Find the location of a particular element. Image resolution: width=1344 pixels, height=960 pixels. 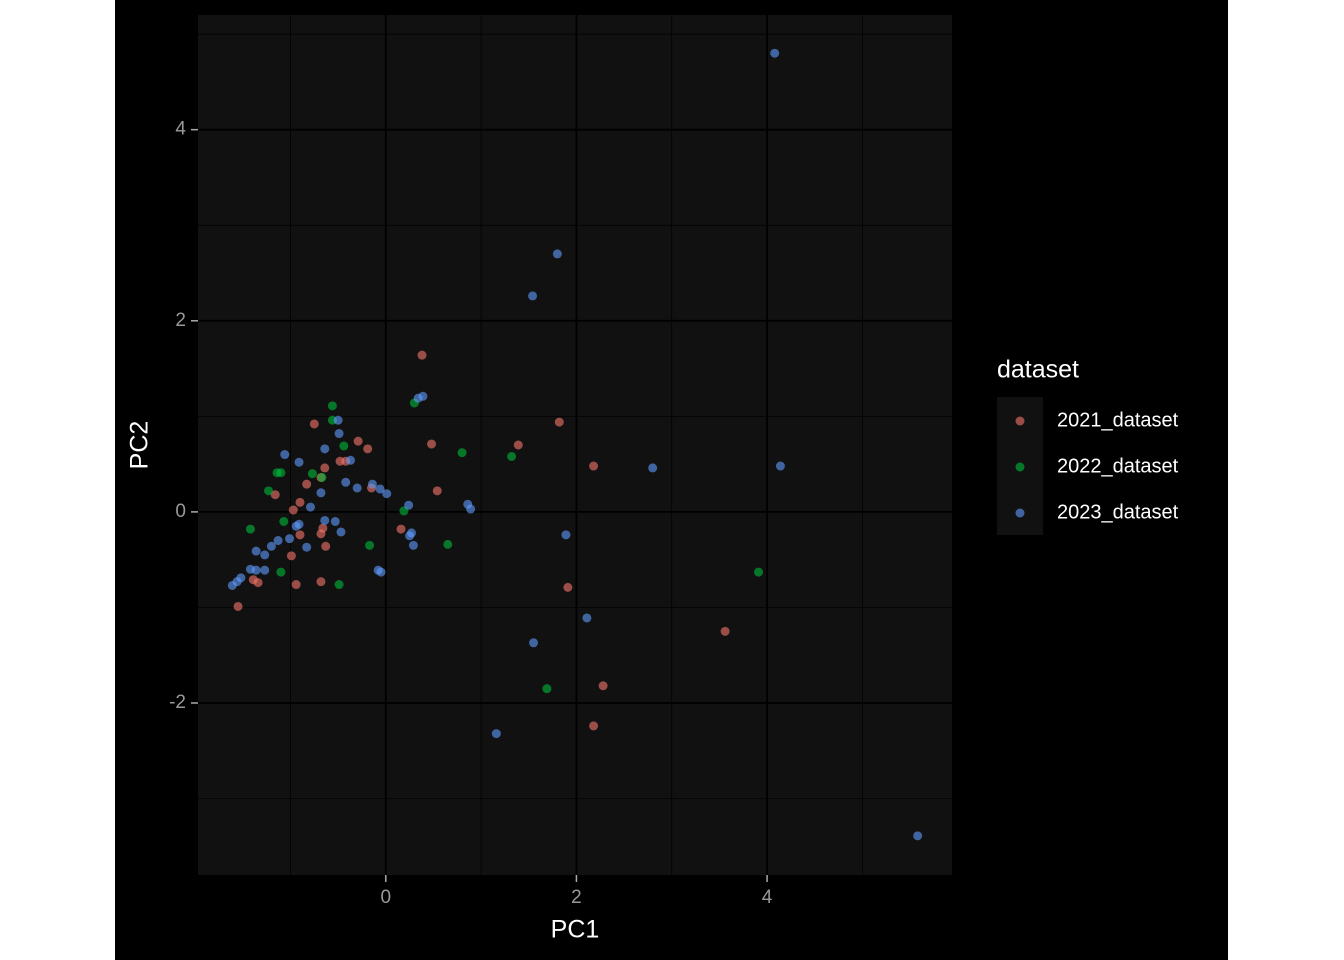

legend-label: 2022_dataset is located at coordinates (1118, 466).